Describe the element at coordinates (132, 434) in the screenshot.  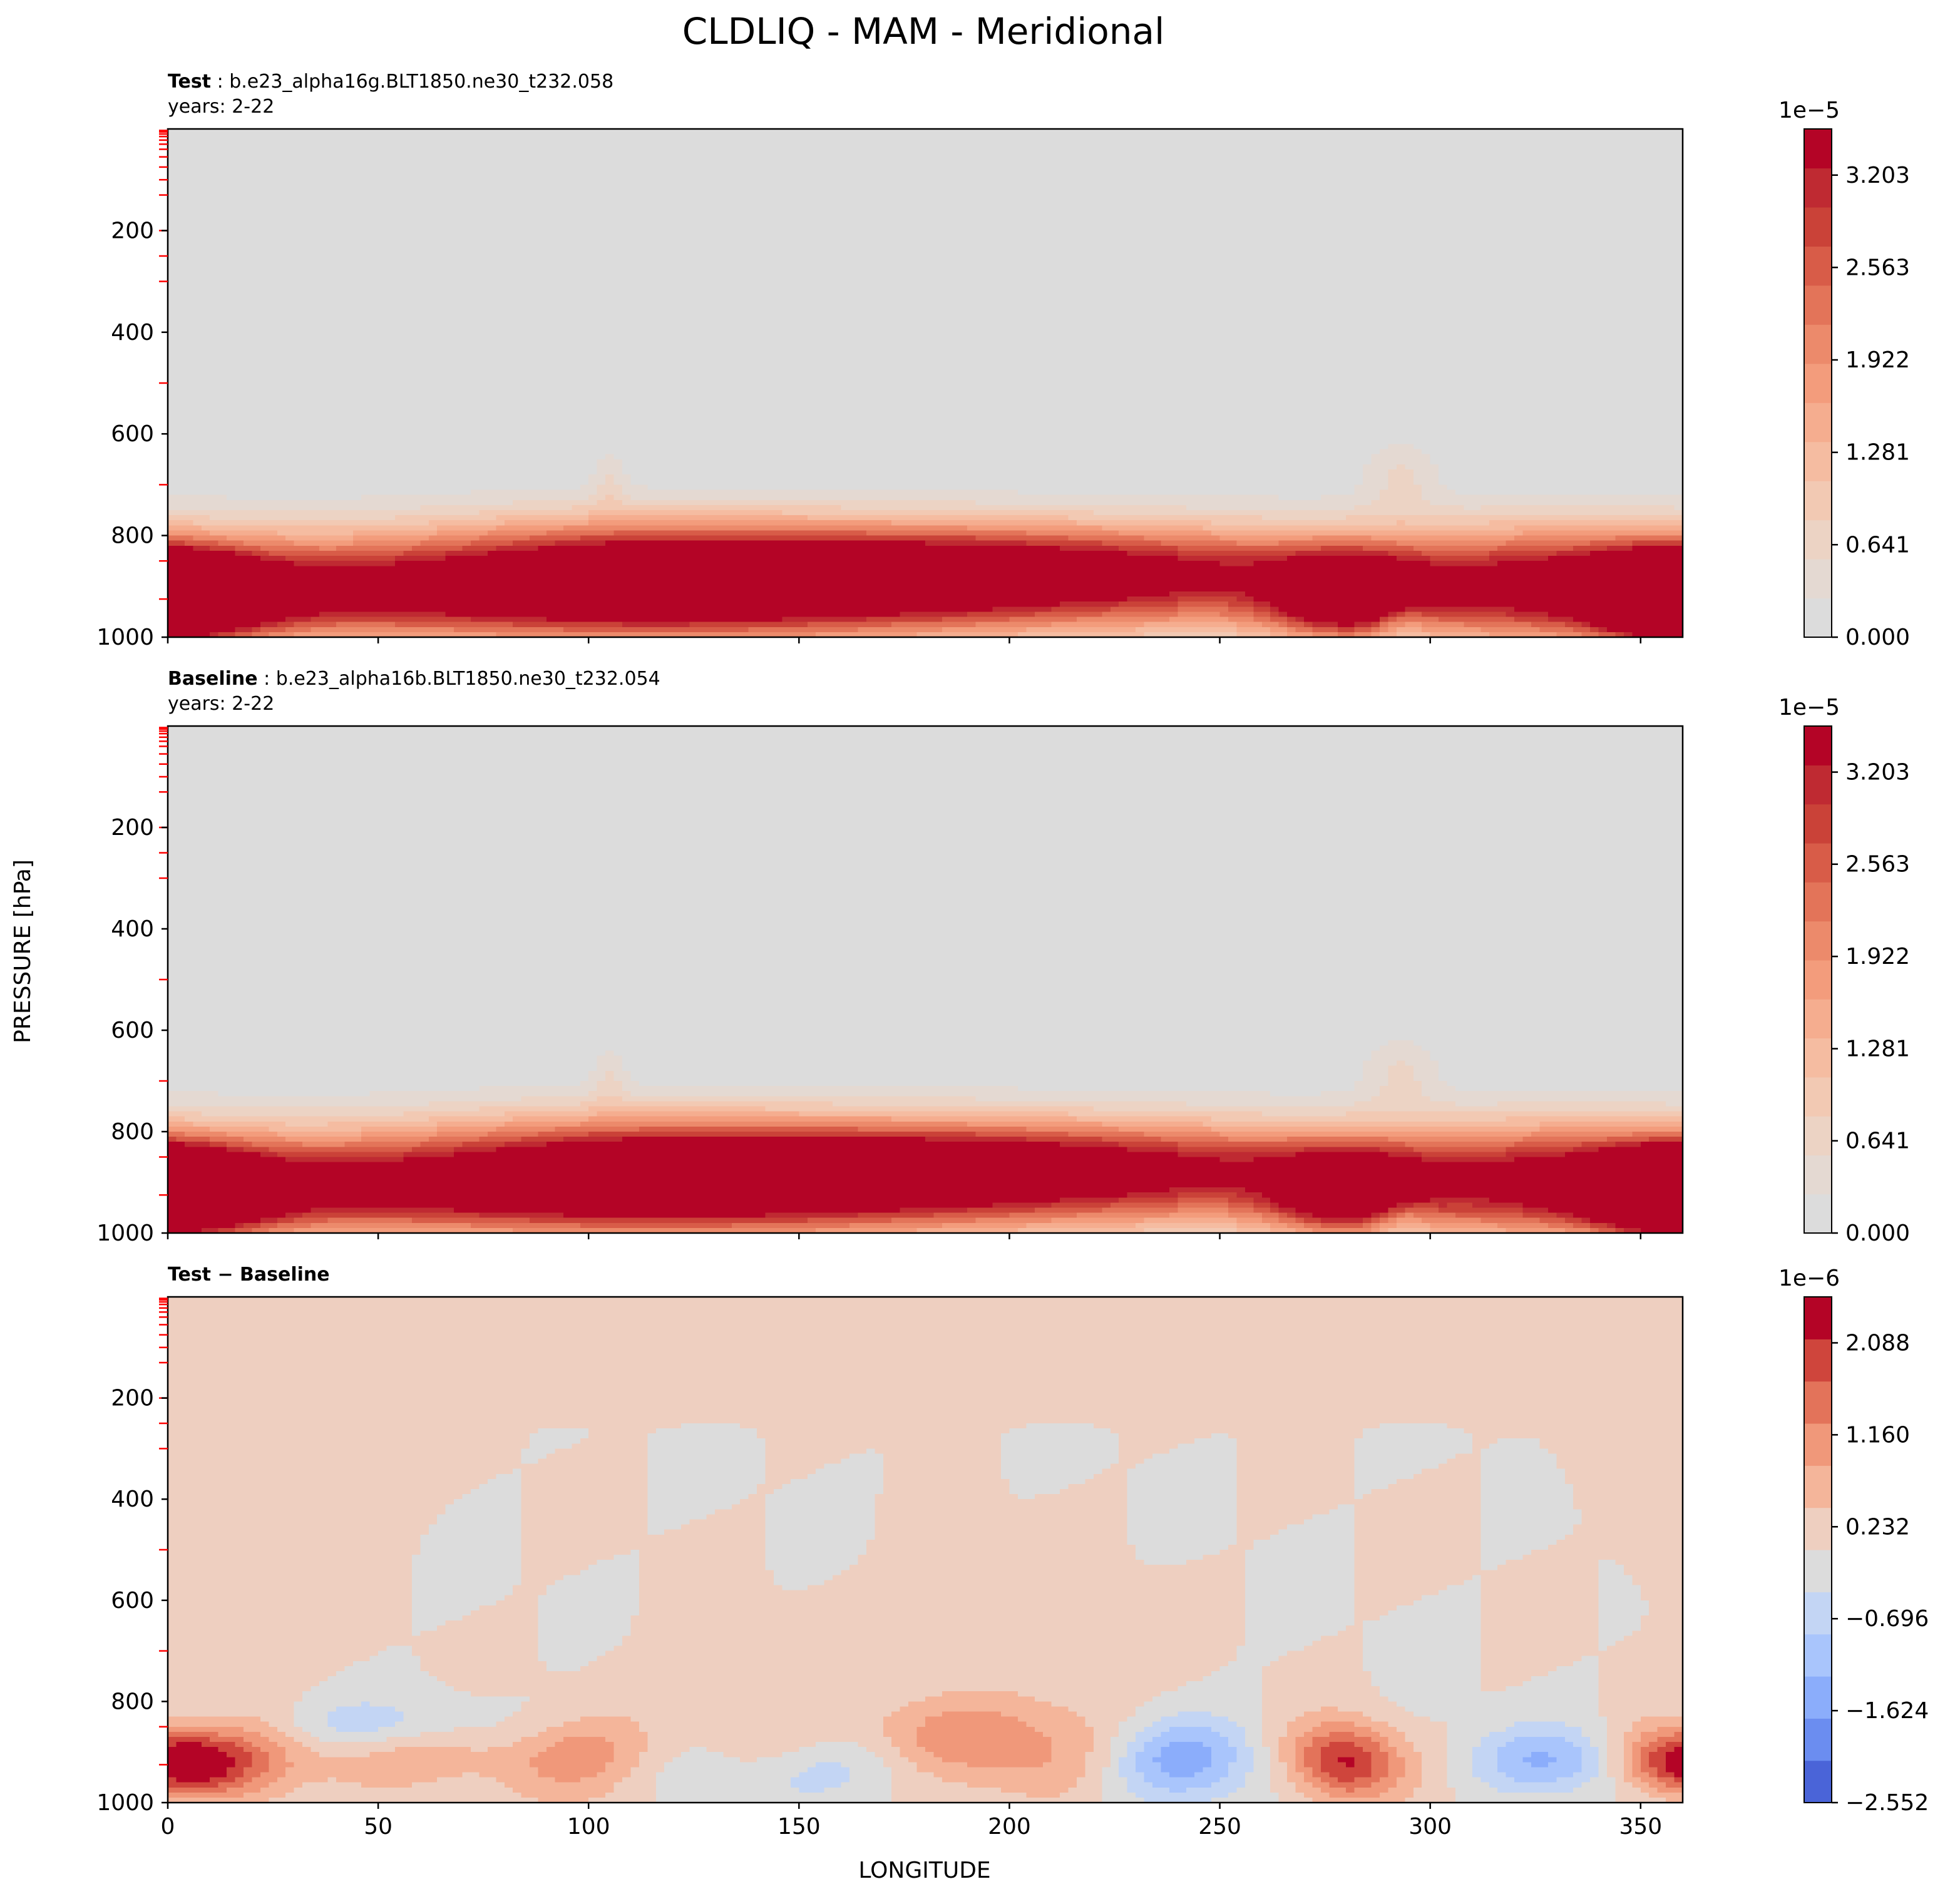
I see `y-tick-label: 600` at that location.